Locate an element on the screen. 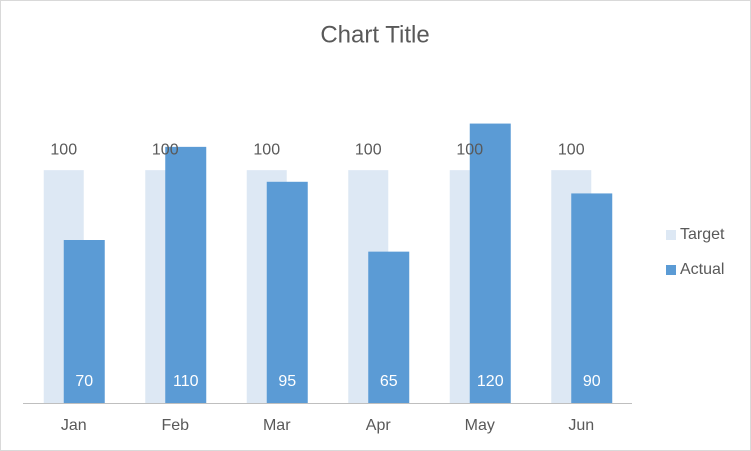 The image size is (751, 451). data-label: 110 is located at coordinates (186, 381).